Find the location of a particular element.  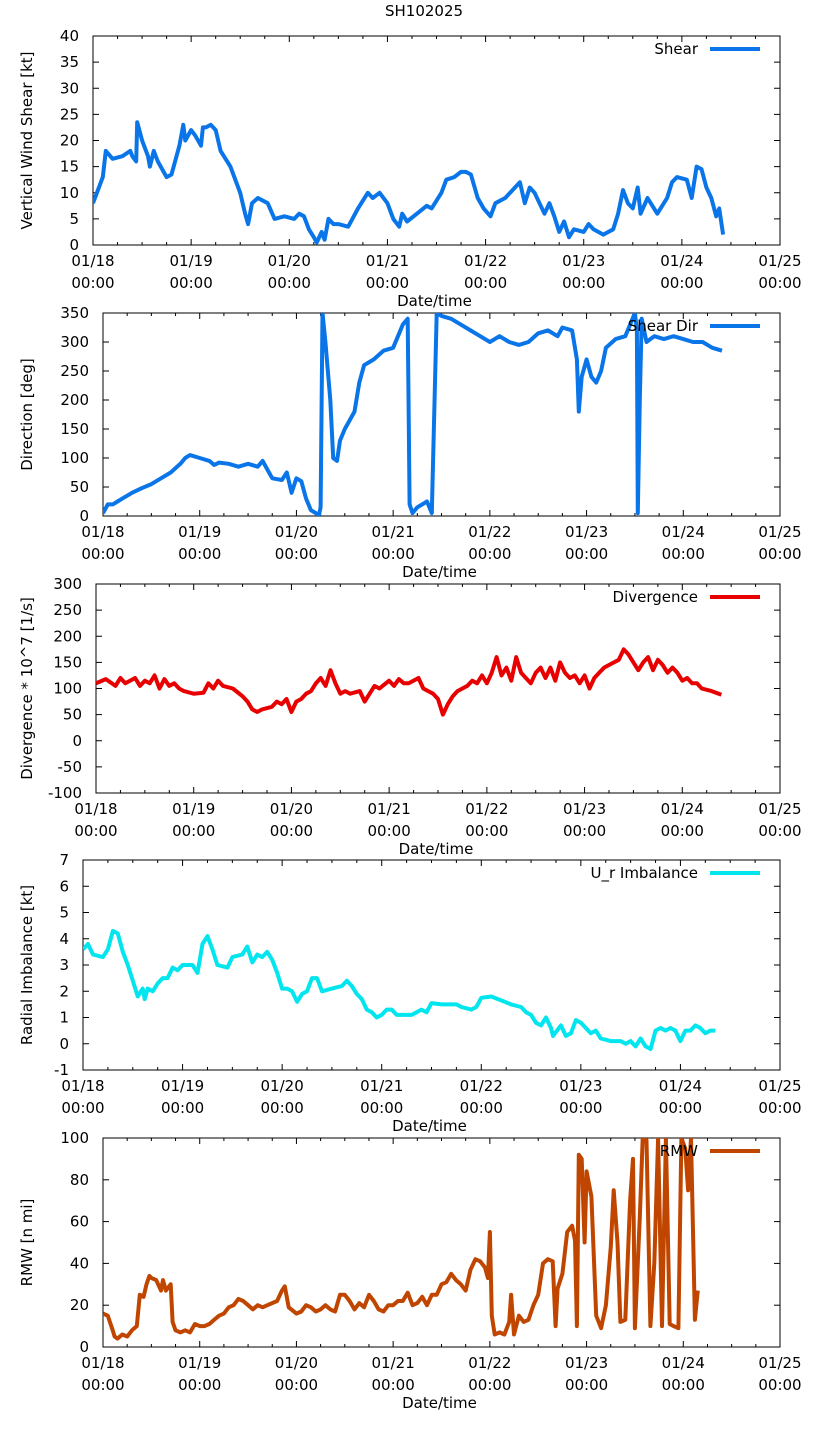

x-tick-label-date: 01/23 is located at coordinates (583, 261).